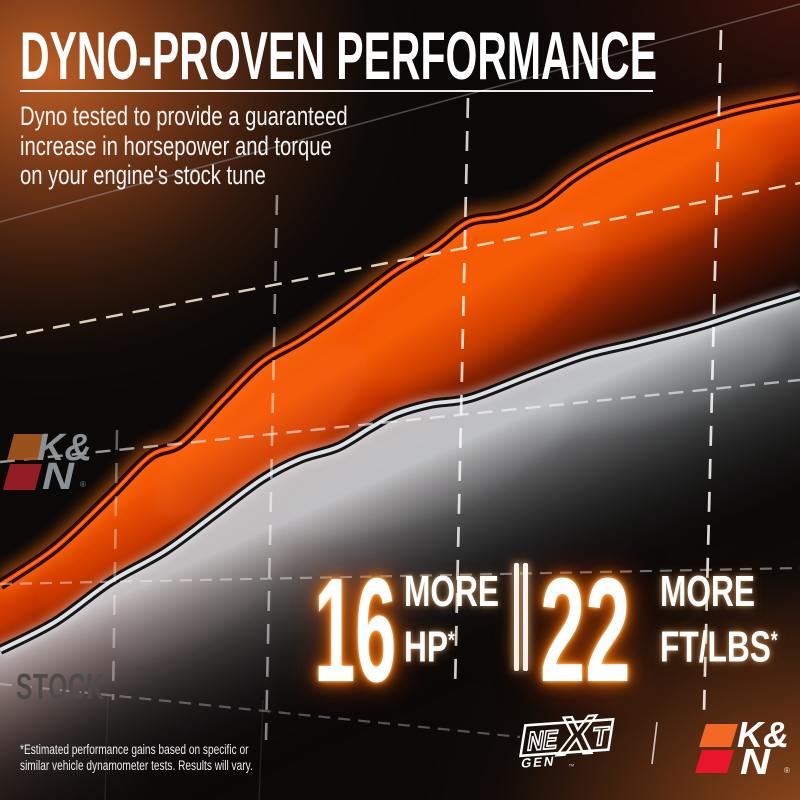 The width and height of the screenshot is (800, 800). I want to click on page-title: DYNO-PROVEN PERFORMANCE, so click(410, 55).